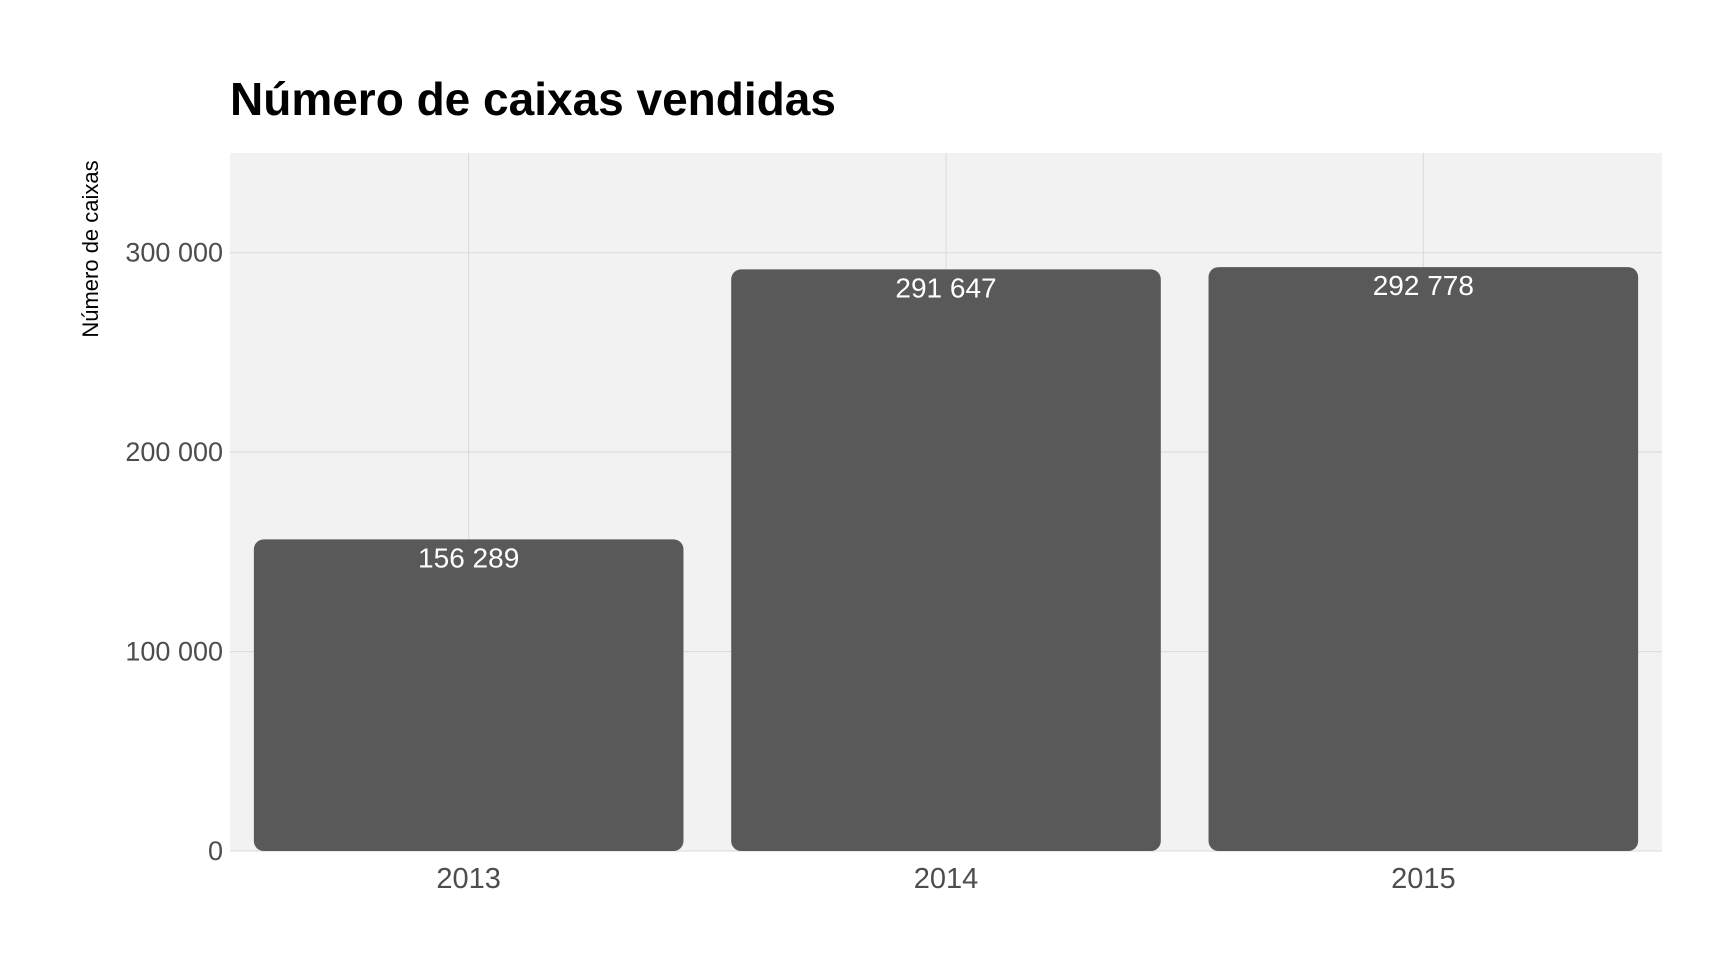 Image resolution: width=1728 pixels, height=965 pixels. I want to click on bar-value-label: 291 647, so click(945, 287).